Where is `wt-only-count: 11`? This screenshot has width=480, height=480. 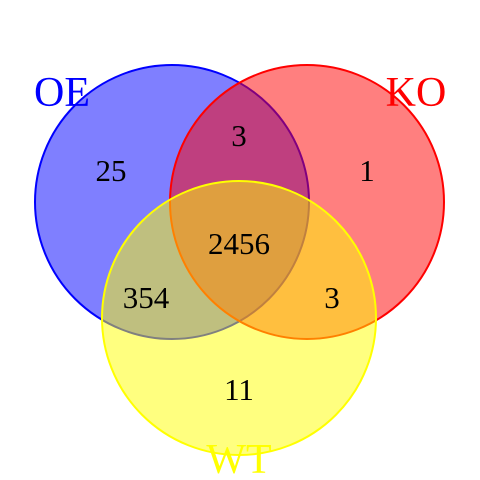 wt-only-count: 11 is located at coordinates (239, 389).